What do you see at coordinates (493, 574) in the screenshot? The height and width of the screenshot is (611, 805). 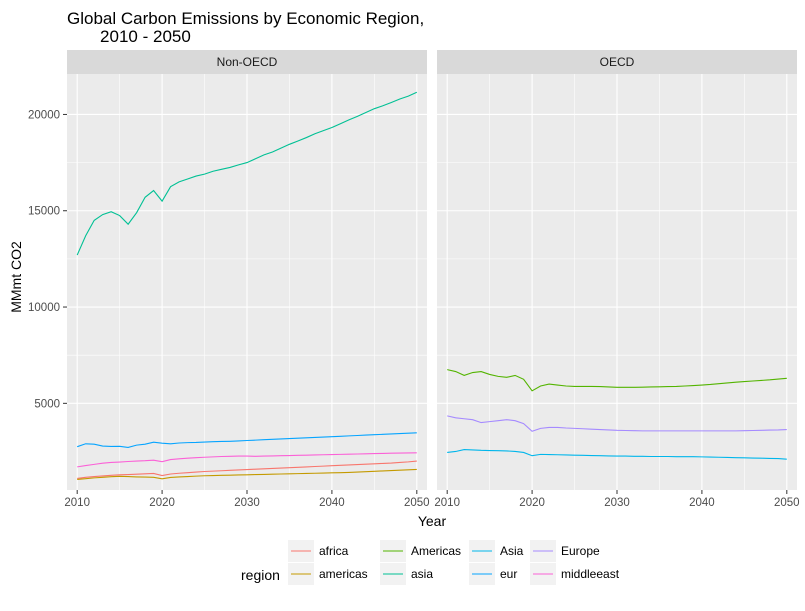 I see `legend-item-eur: eur` at bounding box center [493, 574].